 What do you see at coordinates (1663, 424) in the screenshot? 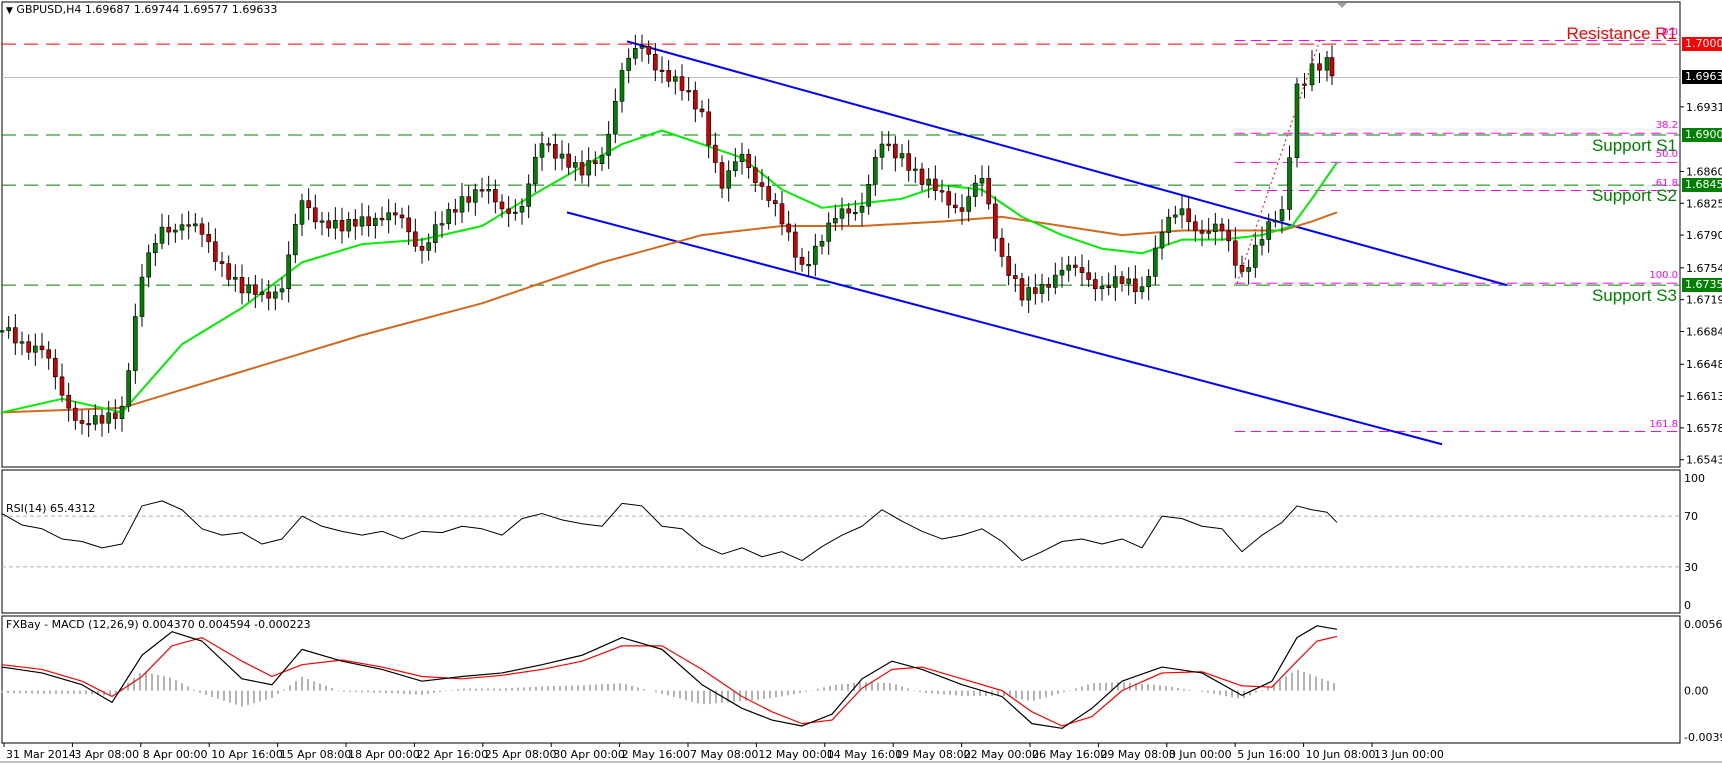
I see `fib-level-label: 161.8` at bounding box center [1663, 424].